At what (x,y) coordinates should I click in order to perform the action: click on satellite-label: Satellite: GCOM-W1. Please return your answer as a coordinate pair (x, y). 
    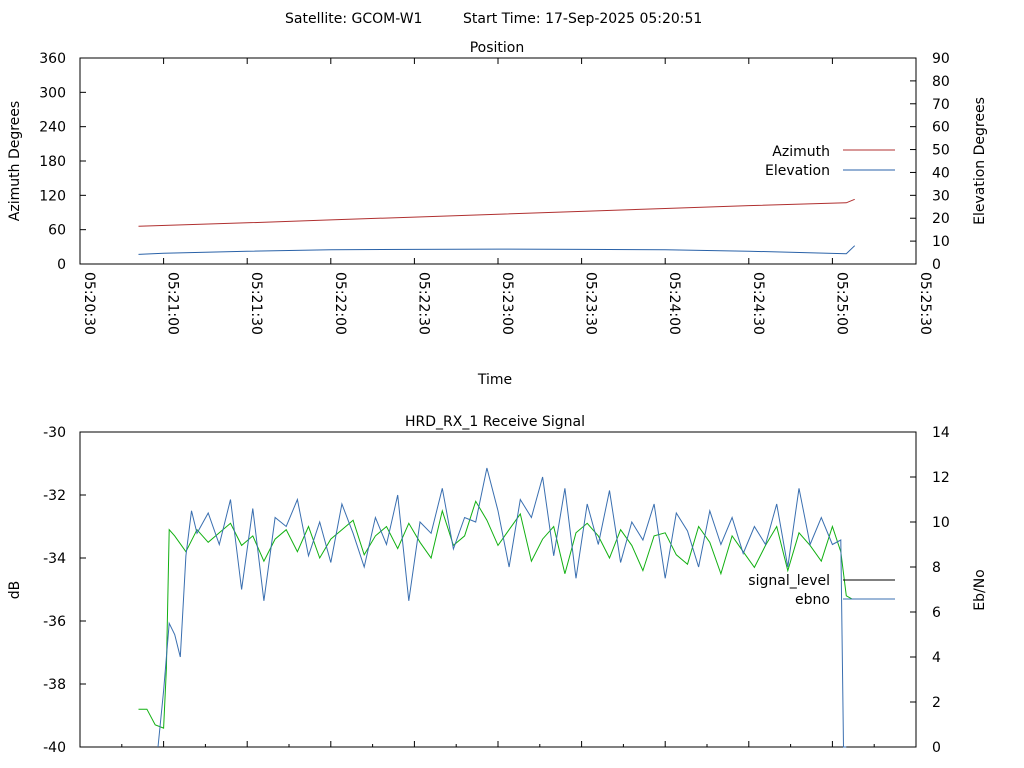
    Looking at the image, I should click on (353, 19).